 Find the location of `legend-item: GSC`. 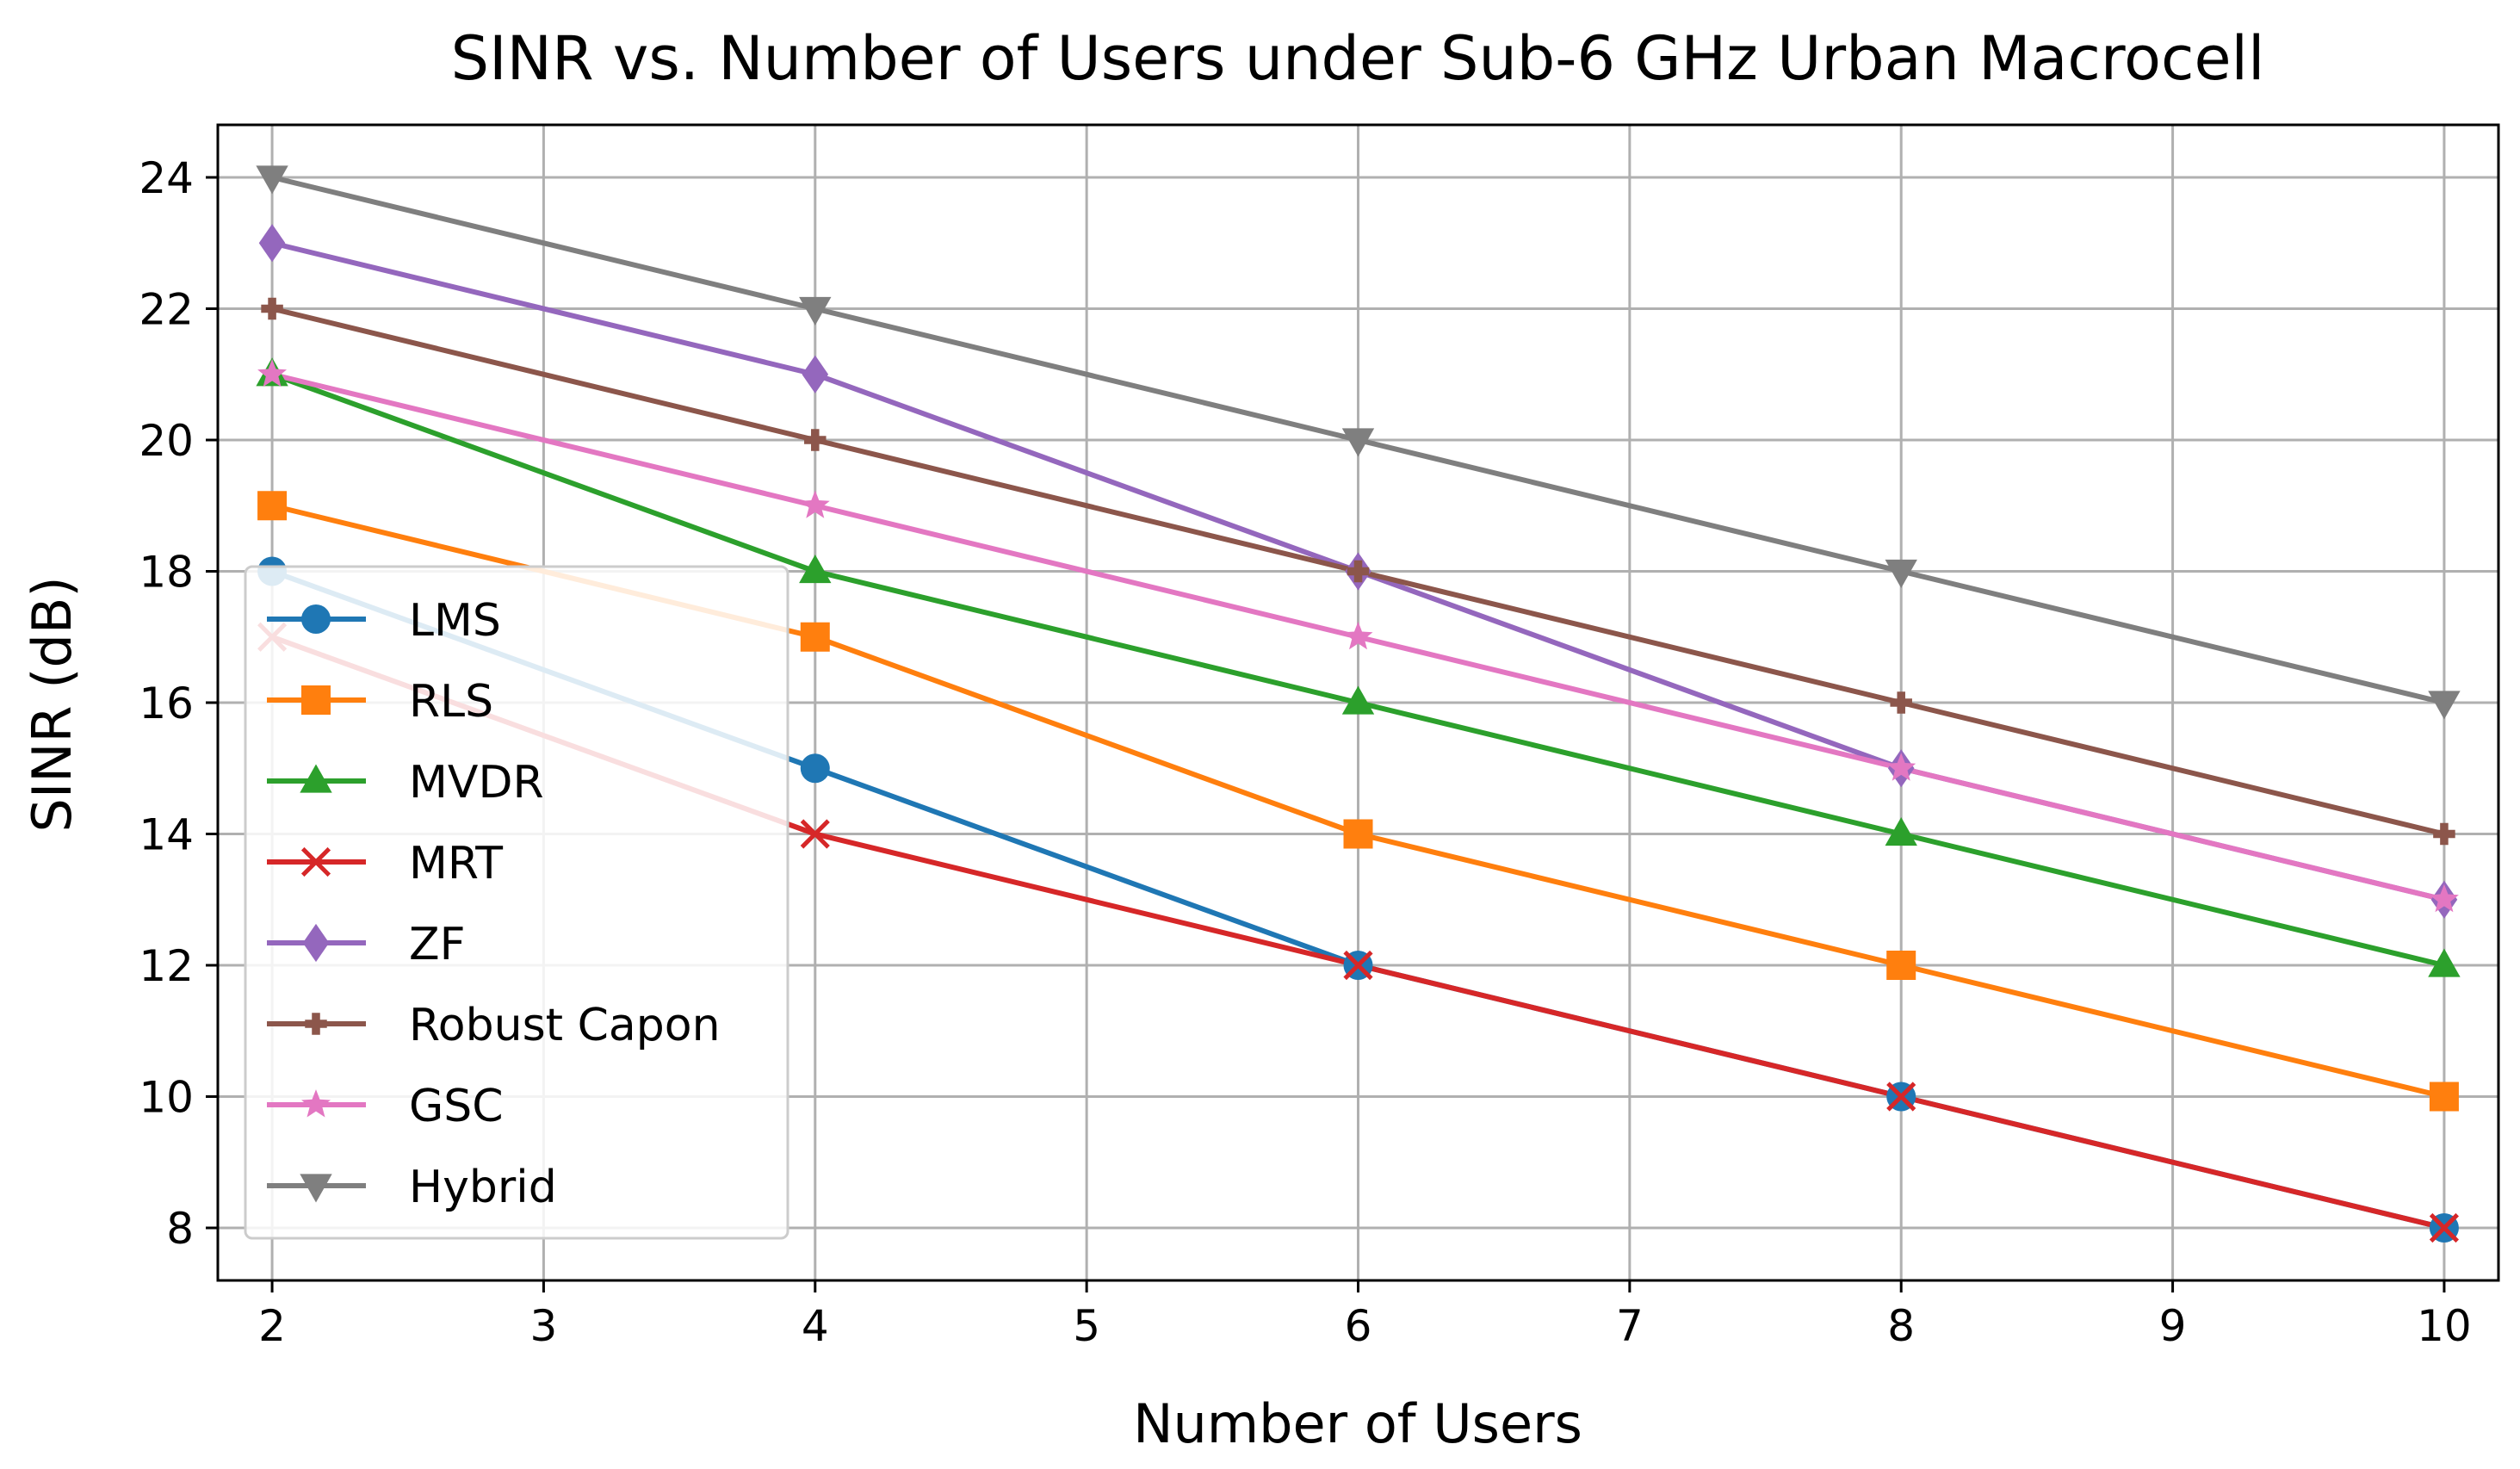

legend-item: GSC is located at coordinates (386, 1106).